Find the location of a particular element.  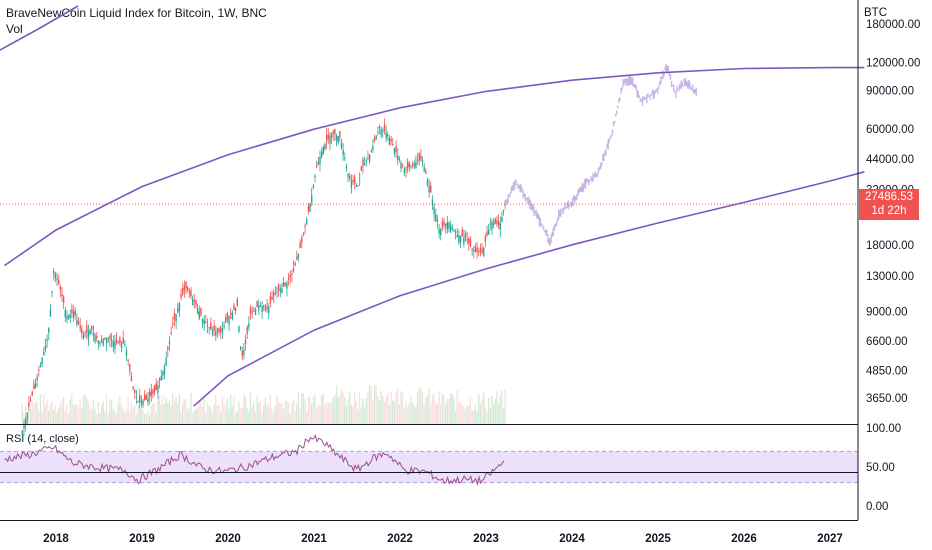

x-tick-label: 2019 is located at coordinates (142, 539).